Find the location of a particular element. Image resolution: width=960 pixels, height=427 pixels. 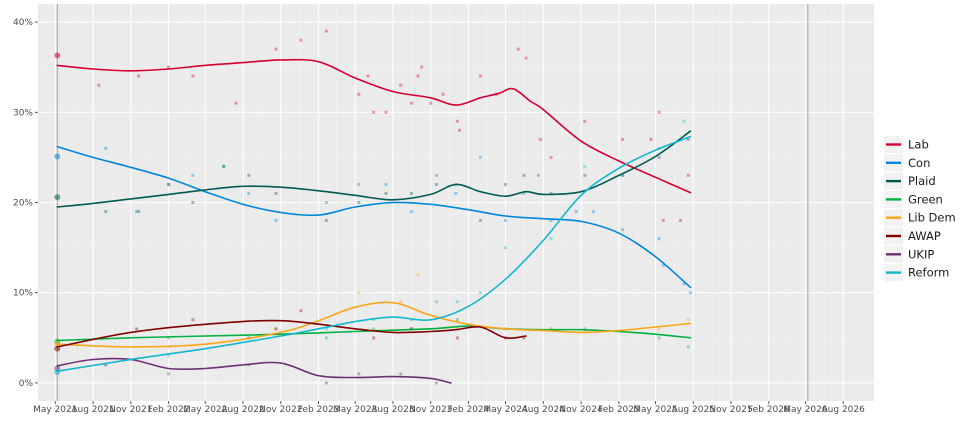

x-tick-label: May 2025 is located at coordinates (655, 410).